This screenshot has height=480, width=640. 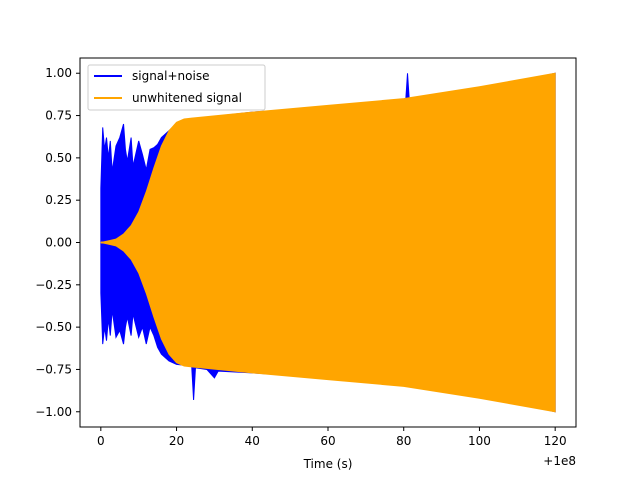 I want to click on x-axis: 0 20 40 60 80 100 120, so click(x=332, y=437).